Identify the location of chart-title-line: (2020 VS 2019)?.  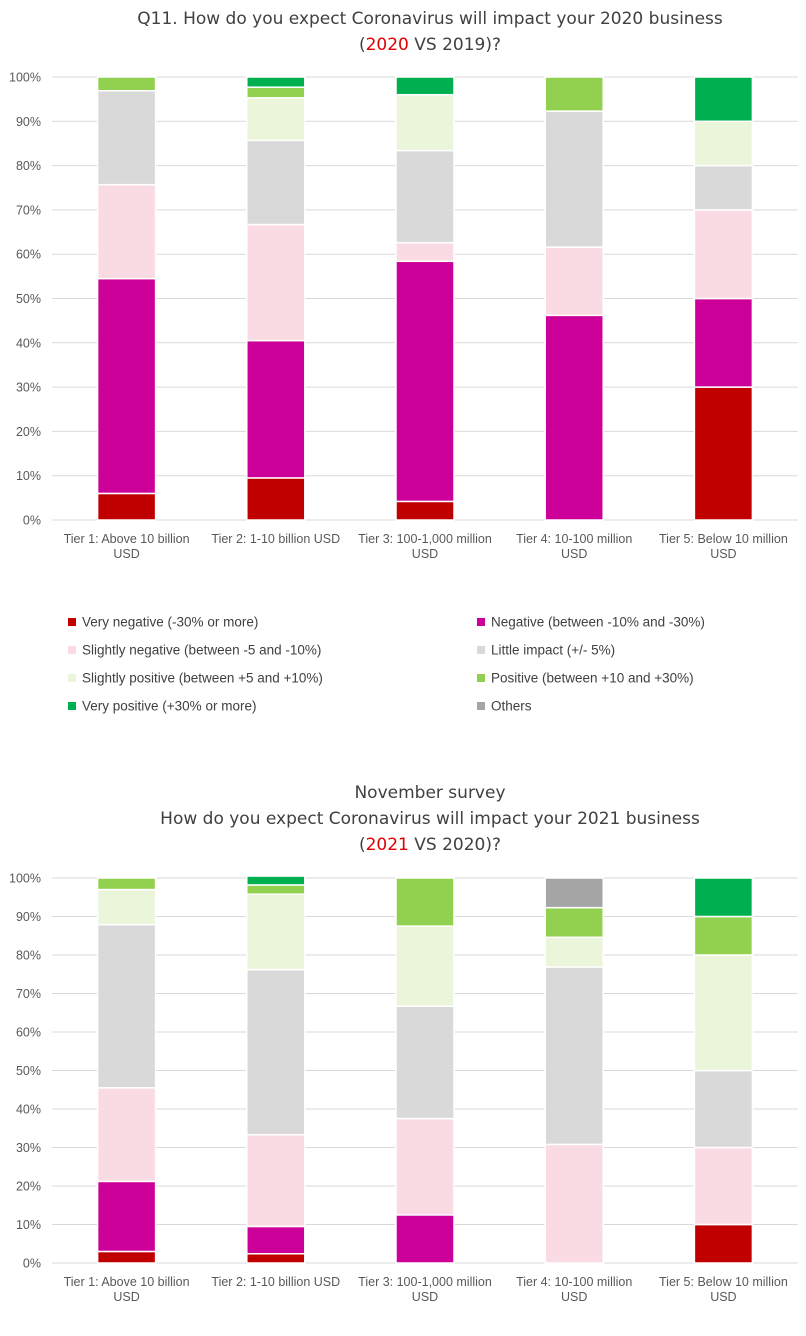
(430, 45).